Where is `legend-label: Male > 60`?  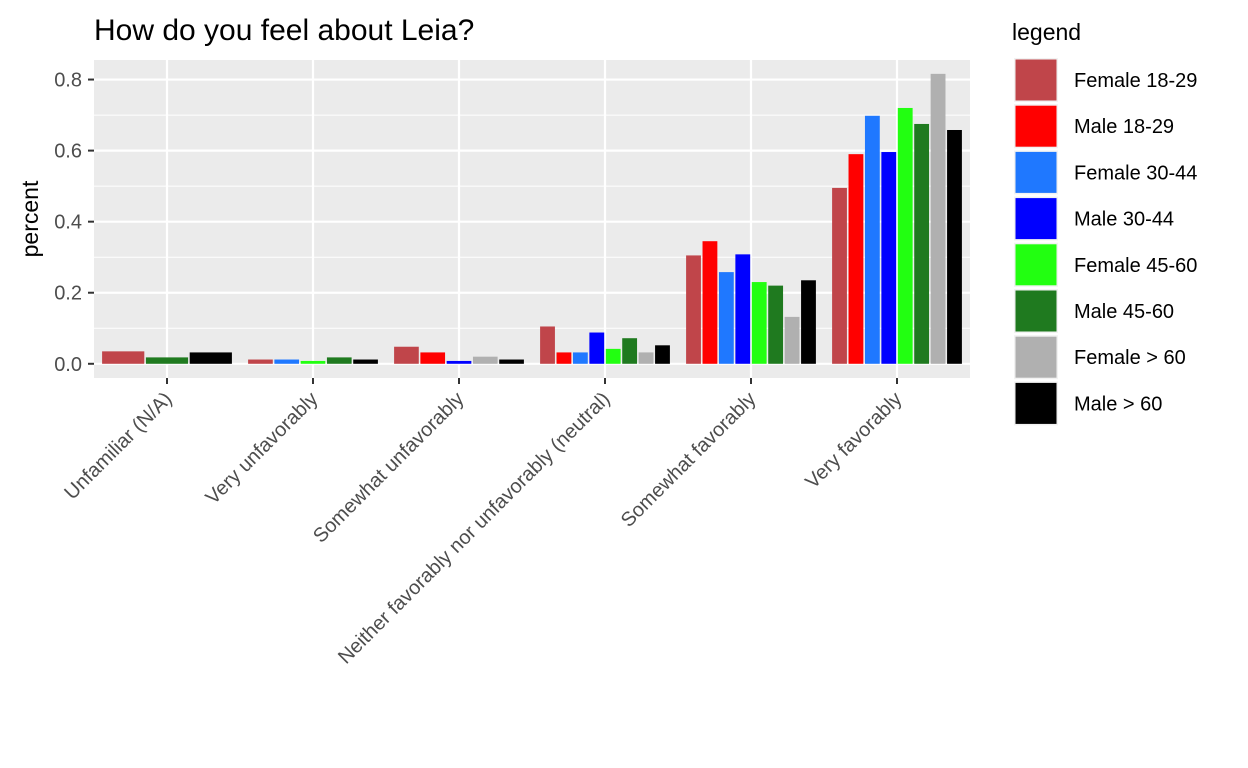 legend-label: Male > 60 is located at coordinates (1118, 404).